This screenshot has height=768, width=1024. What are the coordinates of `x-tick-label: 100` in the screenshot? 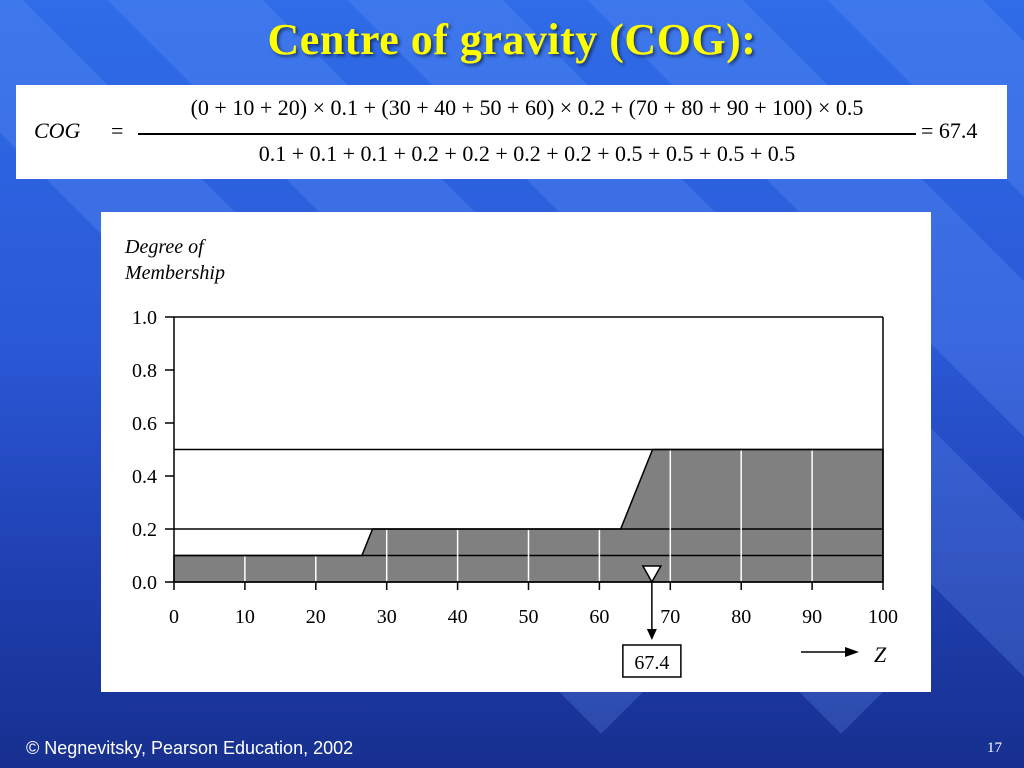 It's located at (883, 617).